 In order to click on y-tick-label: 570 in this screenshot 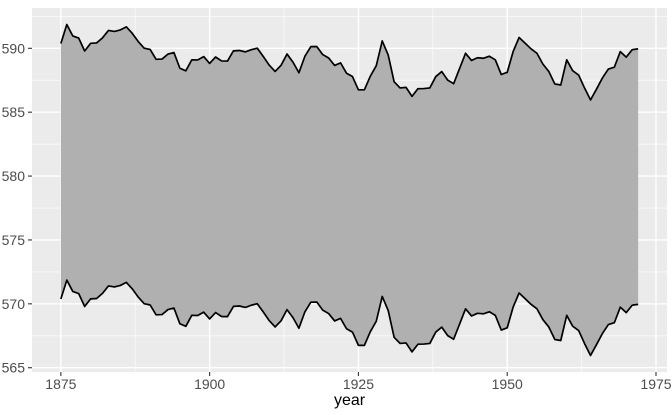, I will do `click(14, 304)`.